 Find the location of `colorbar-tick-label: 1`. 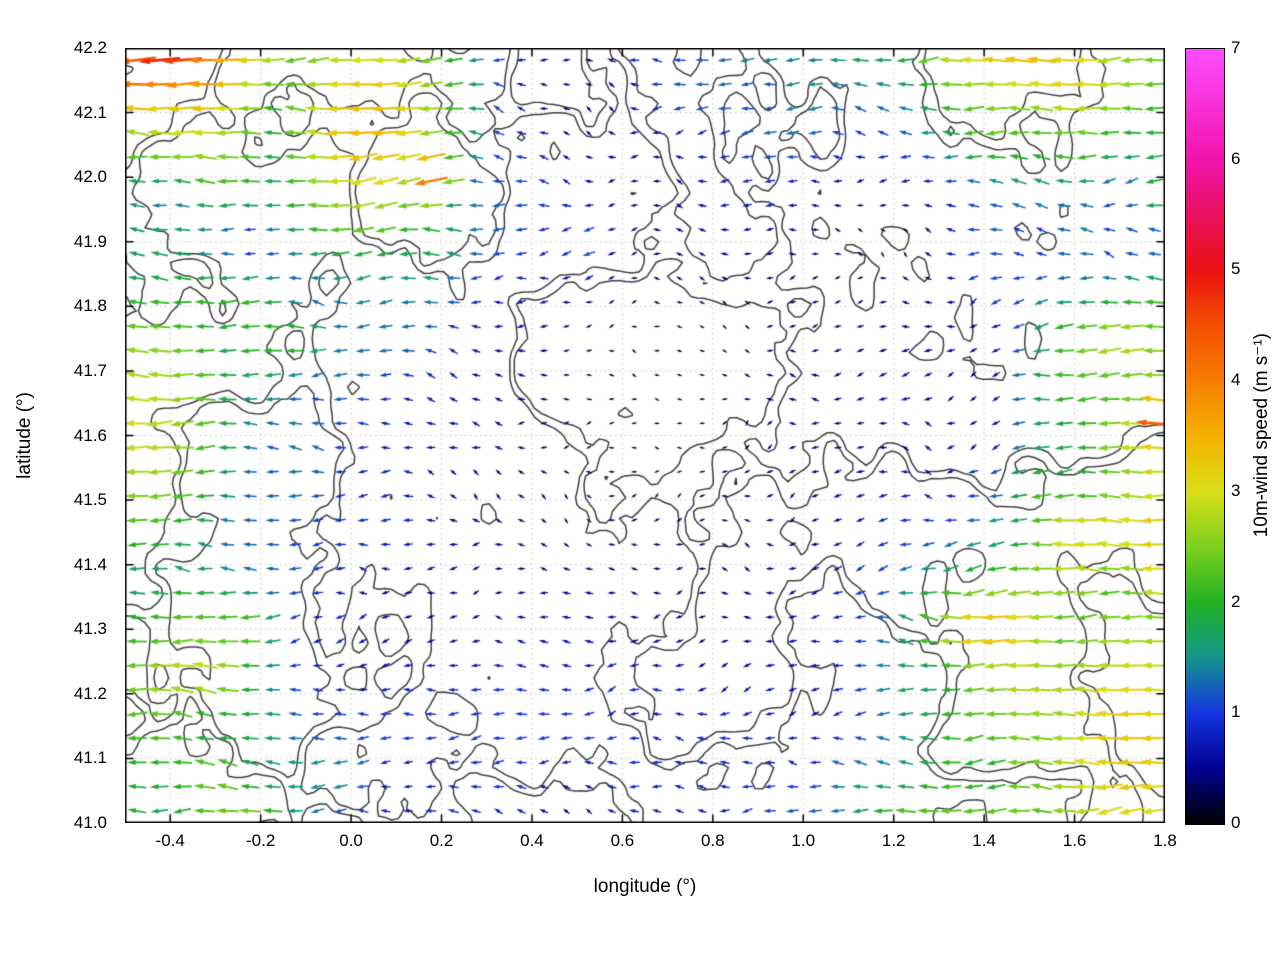

colorbar-tick-label: 1 is located at coordinates (1236, 712).